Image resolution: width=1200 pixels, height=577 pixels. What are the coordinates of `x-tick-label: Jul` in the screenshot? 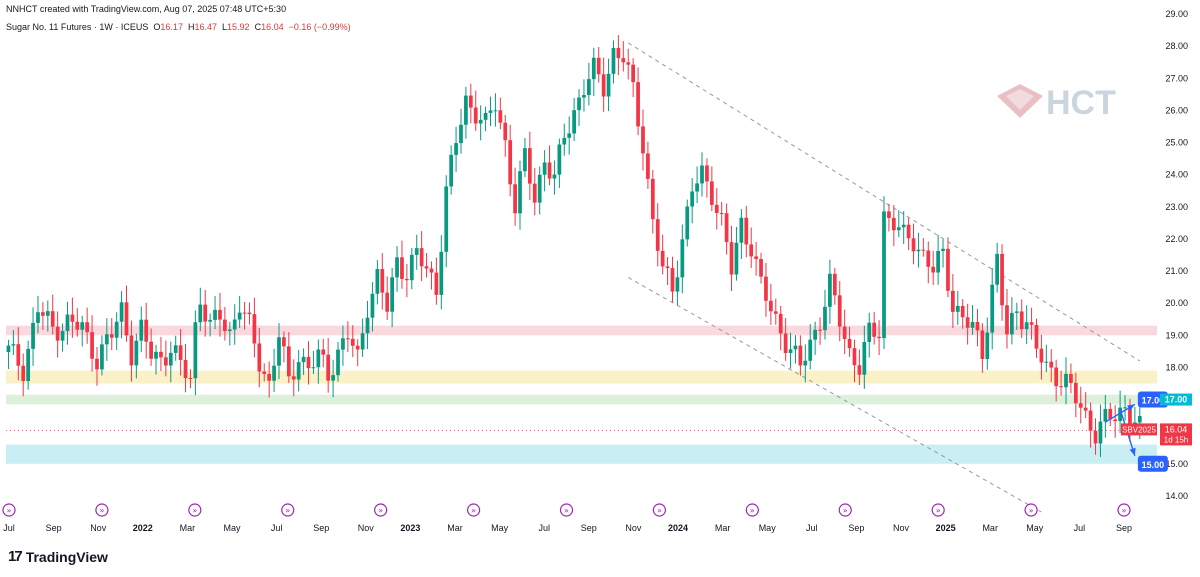 It's located at (9, 528).